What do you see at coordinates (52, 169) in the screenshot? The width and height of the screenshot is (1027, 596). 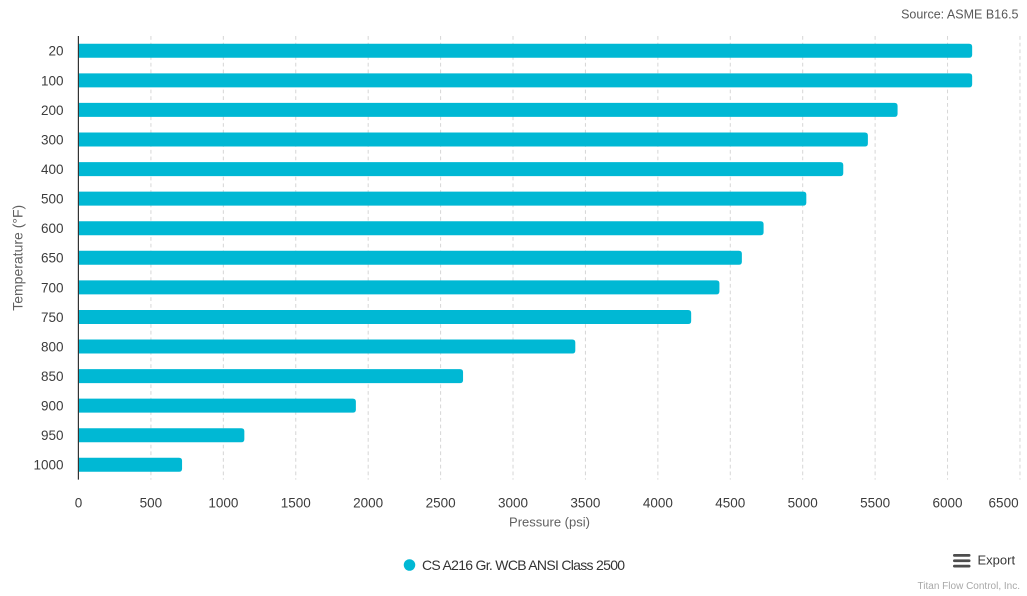 I see `svg-text: 400` at bounding box center [52, 169].